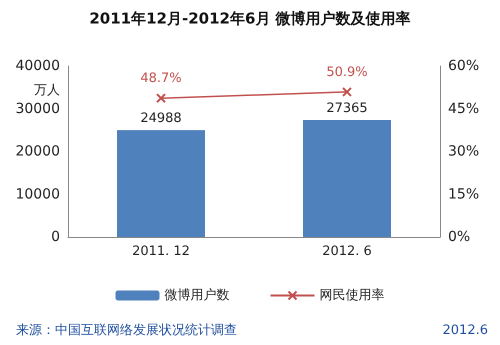 This screenshot has width=500, height=345. What do you see at coordinates (347, 251) in the screenshot?
I see `x-tick-label: 2012. 6` at bounding box center [347, 251].